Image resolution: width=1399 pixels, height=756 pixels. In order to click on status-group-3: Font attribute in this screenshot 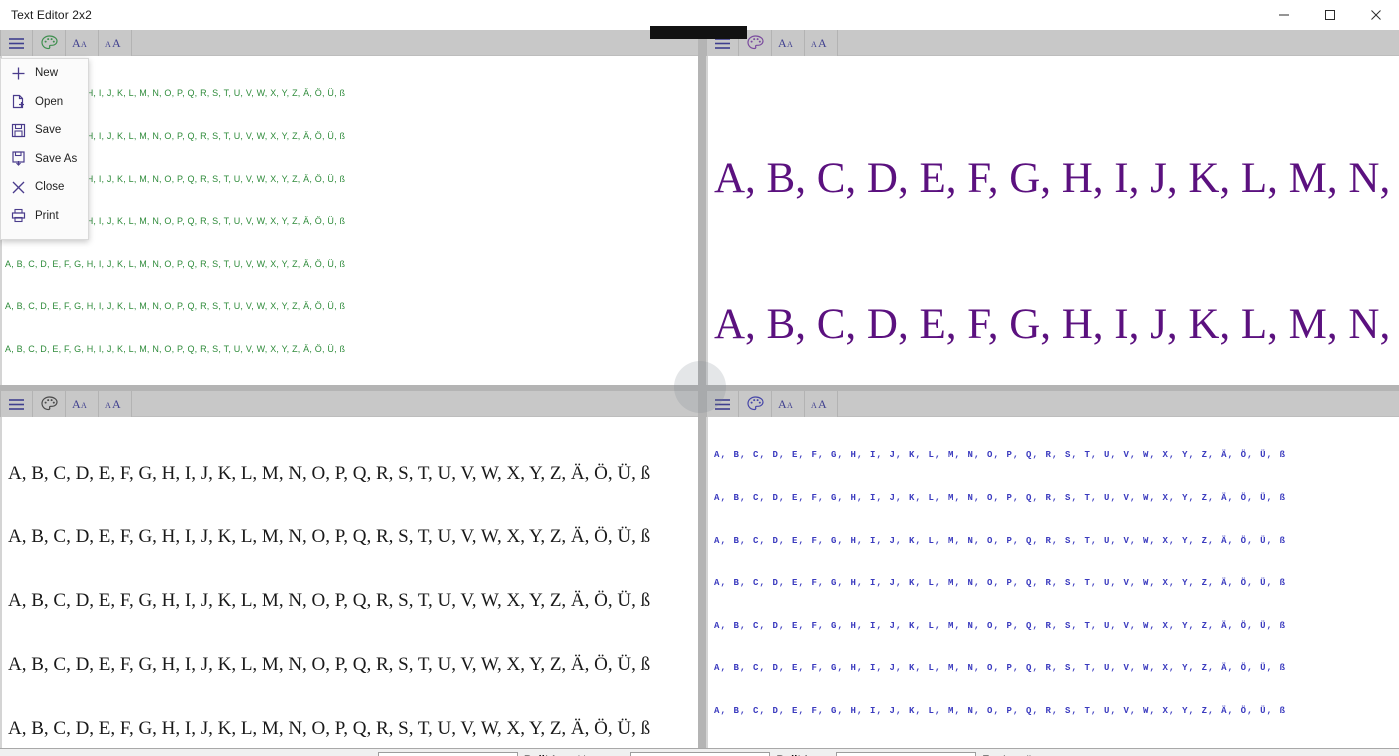, I will do `click(942, 752)`.